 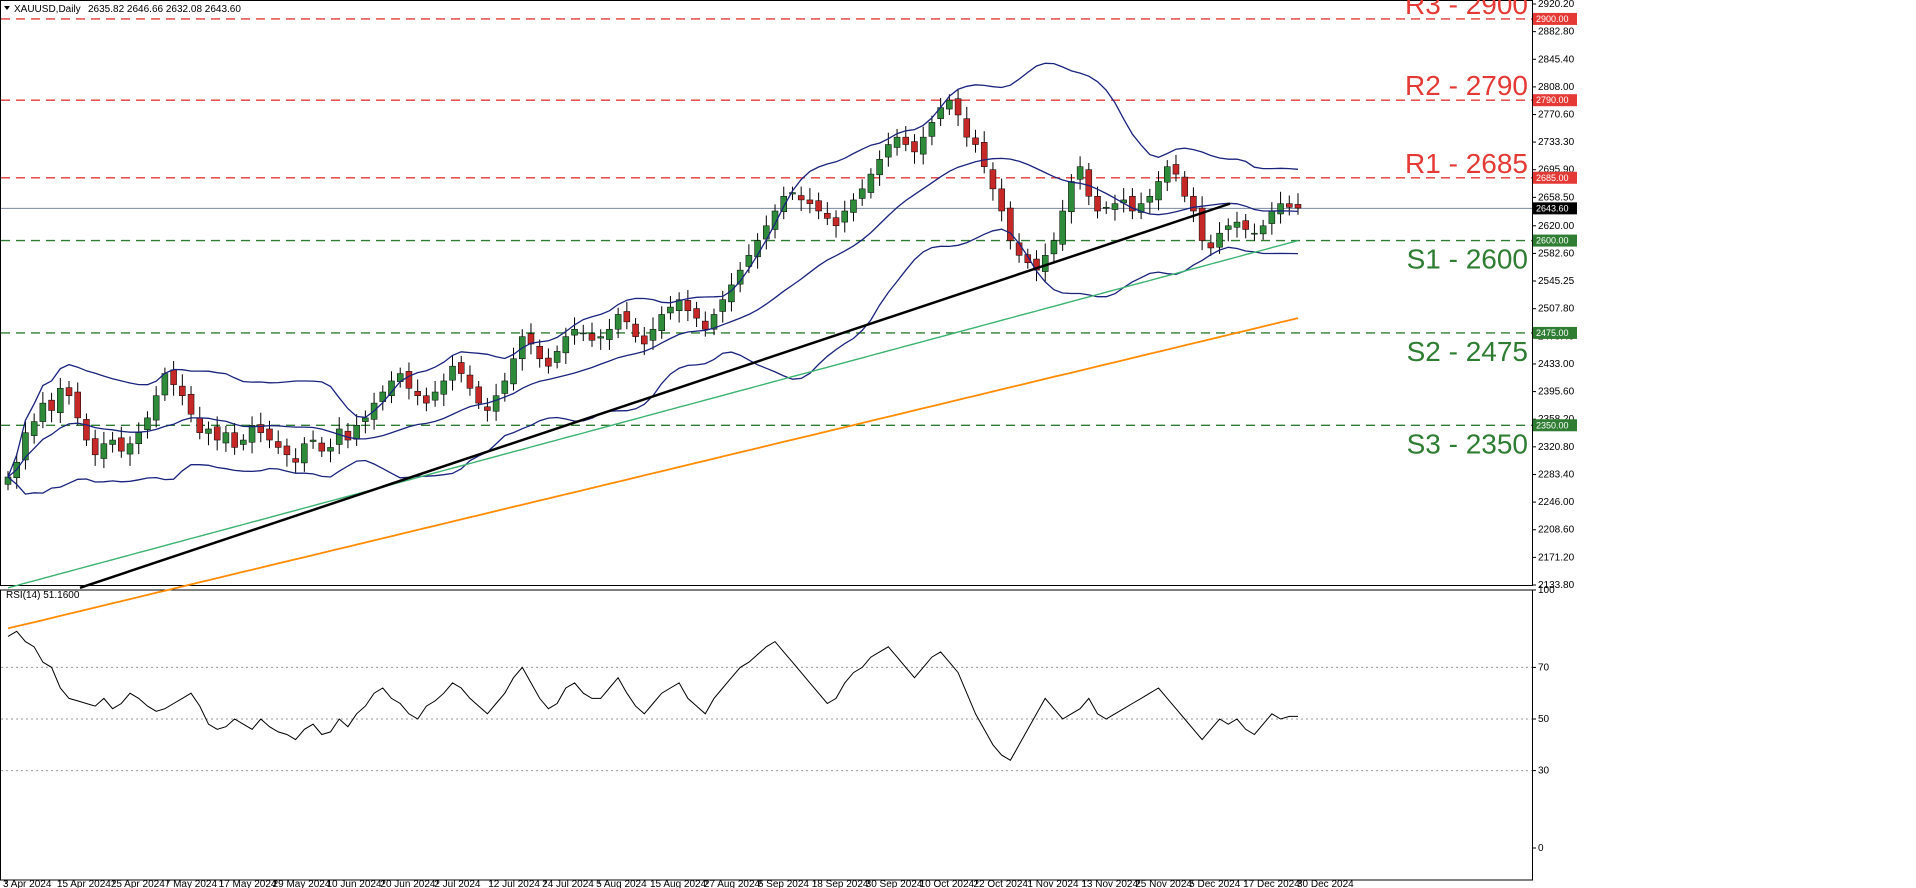 I want to click on level-price-tag-text: 2900.00, so click(x=1552, y=19).